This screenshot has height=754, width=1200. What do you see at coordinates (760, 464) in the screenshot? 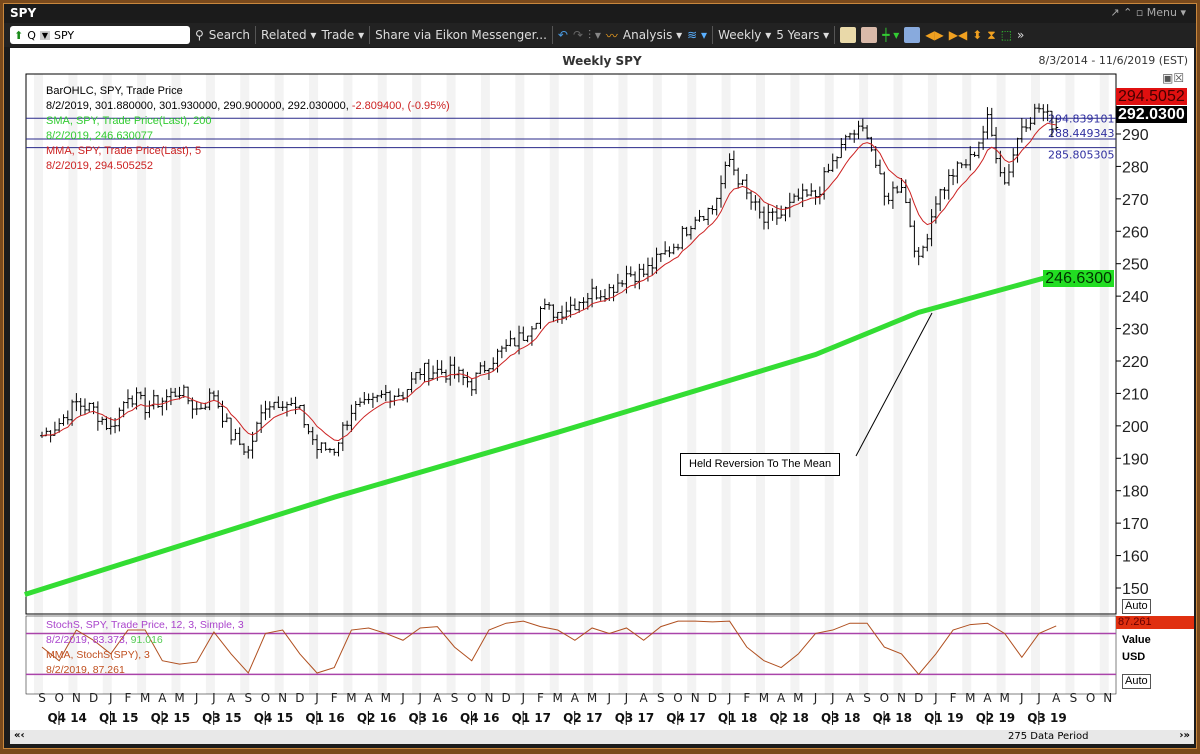
I see `annotation-label: Held Reversion To The Mean` at bounding box center [760, 464].